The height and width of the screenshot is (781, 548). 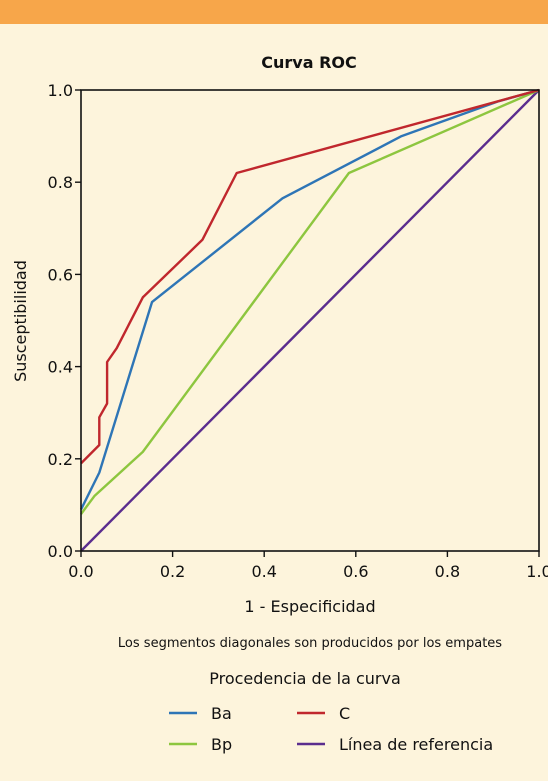 I want to click on y-tick-label: 0.2, so click(x=60, y=459).